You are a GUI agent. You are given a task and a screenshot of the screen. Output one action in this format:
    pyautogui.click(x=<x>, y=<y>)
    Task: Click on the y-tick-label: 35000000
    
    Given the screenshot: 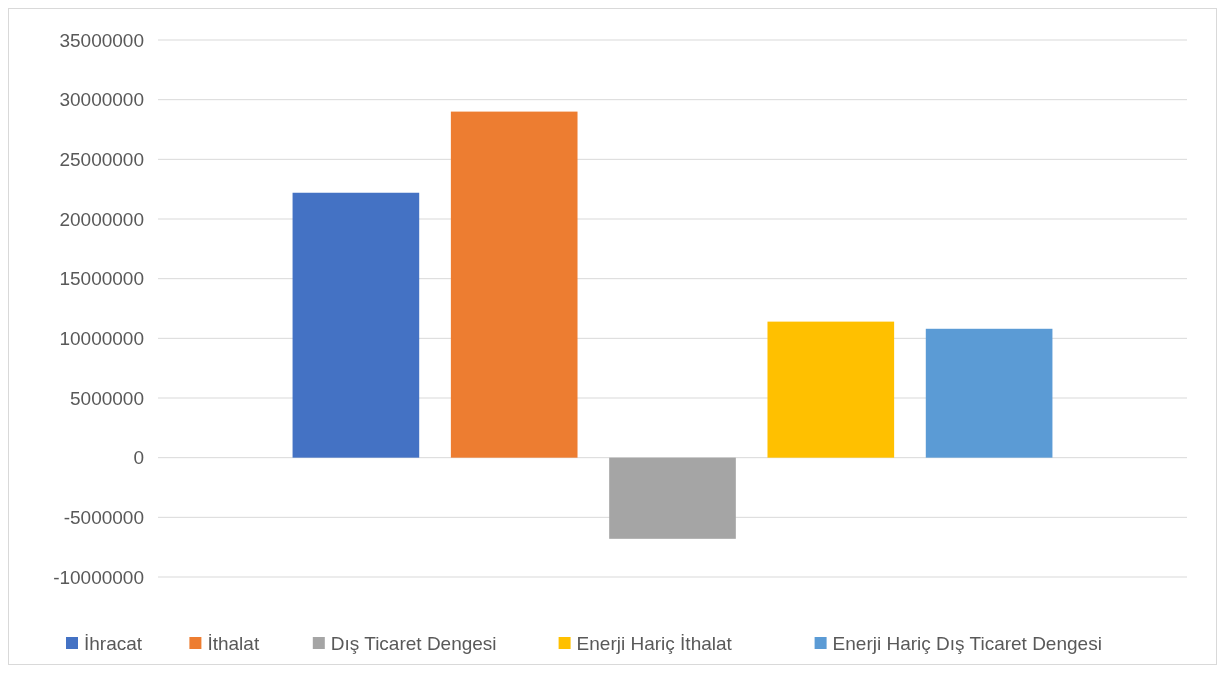 What is the action you would take?
    pyautogui.click(x=101, y=40)
    